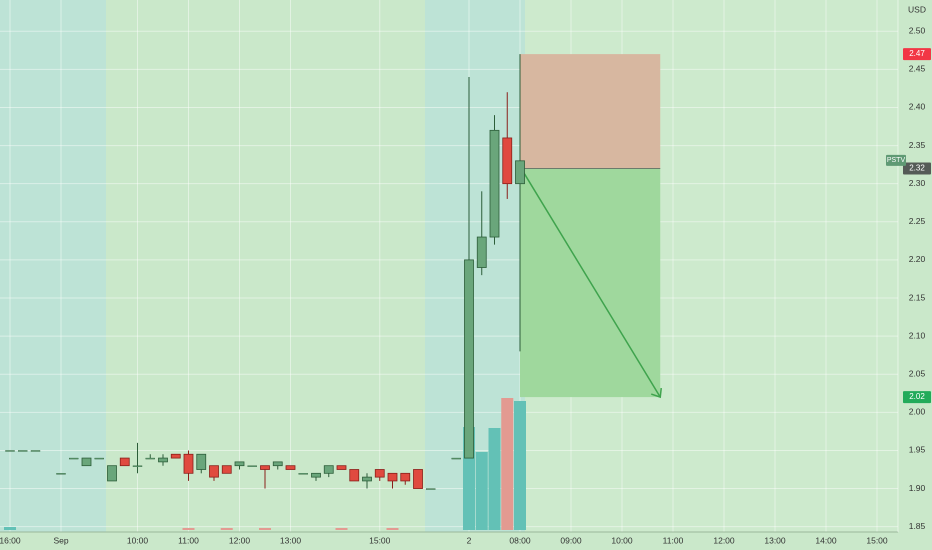  I want to click on x-tick-label: Sep, so click(60, 540).